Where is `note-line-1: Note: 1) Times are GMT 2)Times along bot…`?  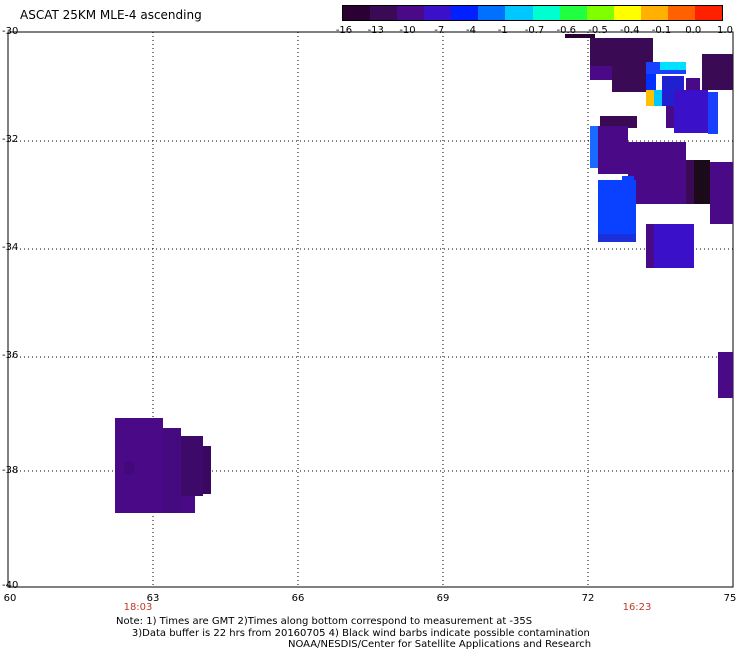 note-line-1: Note: 1) Times are GMT 2)Times along bot… is located at coordinates (324, 621).